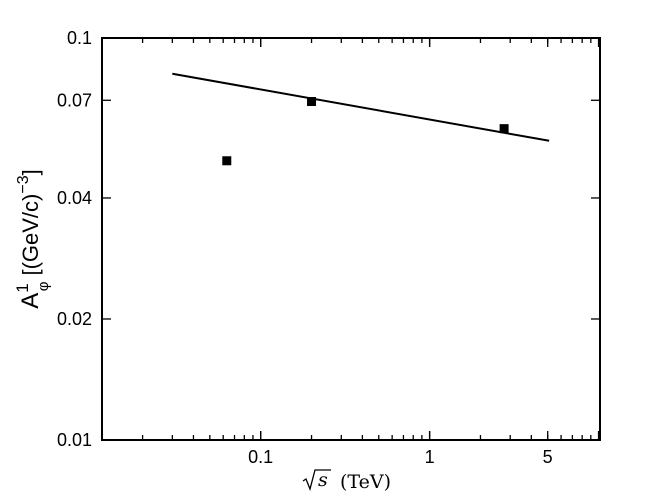 This screenshot has width=664, height=497. What do you see at coordinates (23, 184) in the screenshot?
I see `ylabel-unit-exp: −3` at bounding box center [23, 184].